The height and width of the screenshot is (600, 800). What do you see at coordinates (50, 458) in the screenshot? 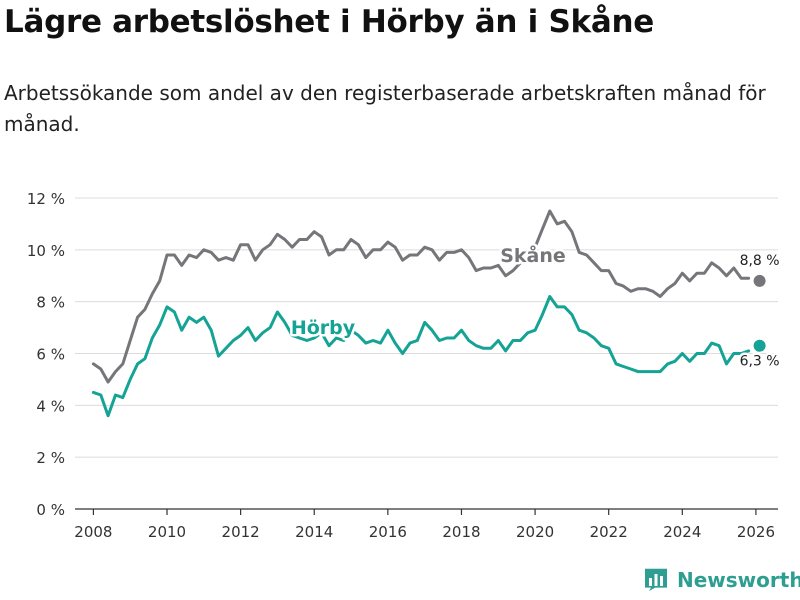
I see `y-tick-label: 2 %` at bounding box center [50, 458].